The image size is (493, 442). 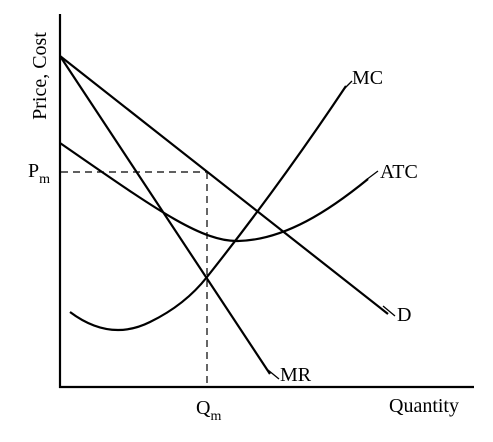 I want to click on demand-label: D, so click(x=404, y=315).